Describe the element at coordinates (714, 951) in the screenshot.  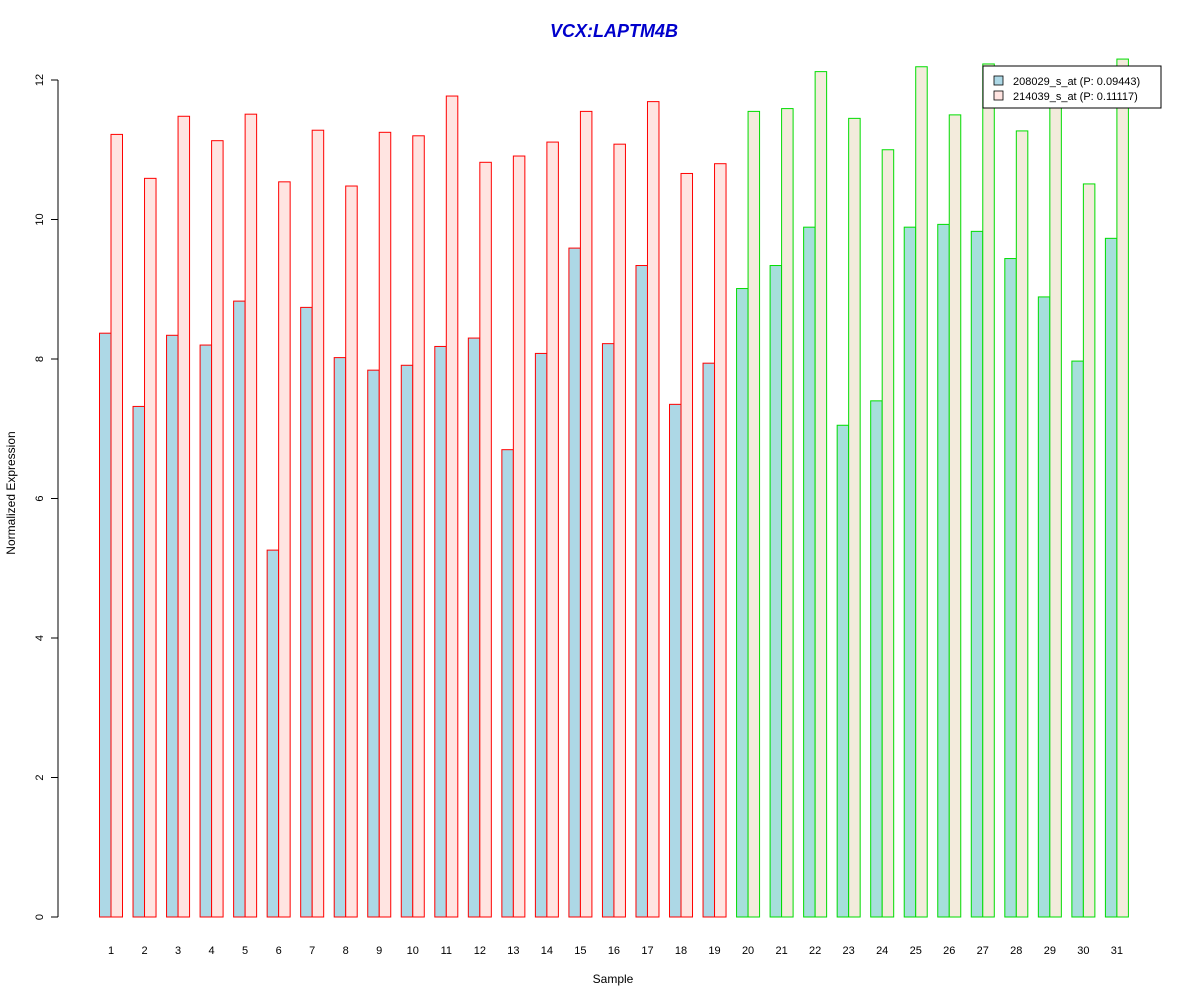
I see `x-tick-label: 19` at that location.